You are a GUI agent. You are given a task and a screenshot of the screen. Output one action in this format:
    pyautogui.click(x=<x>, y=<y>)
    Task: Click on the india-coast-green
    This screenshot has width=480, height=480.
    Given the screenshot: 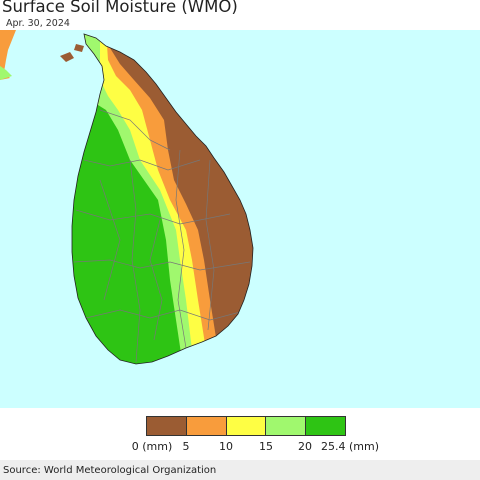 What is the action you would take?
    pyautogui.click(x=6, y=73)
    